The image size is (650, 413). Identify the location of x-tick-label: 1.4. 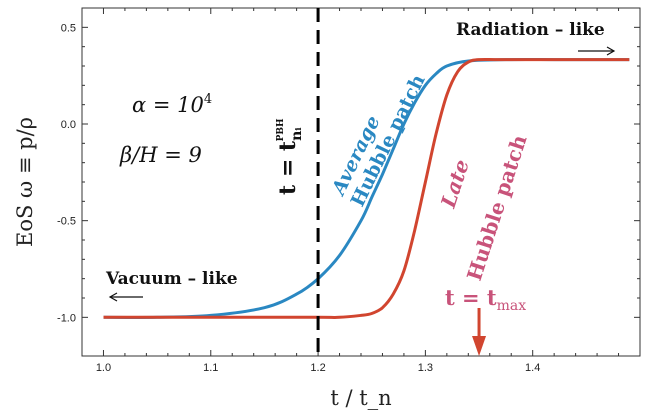
(532, 368).